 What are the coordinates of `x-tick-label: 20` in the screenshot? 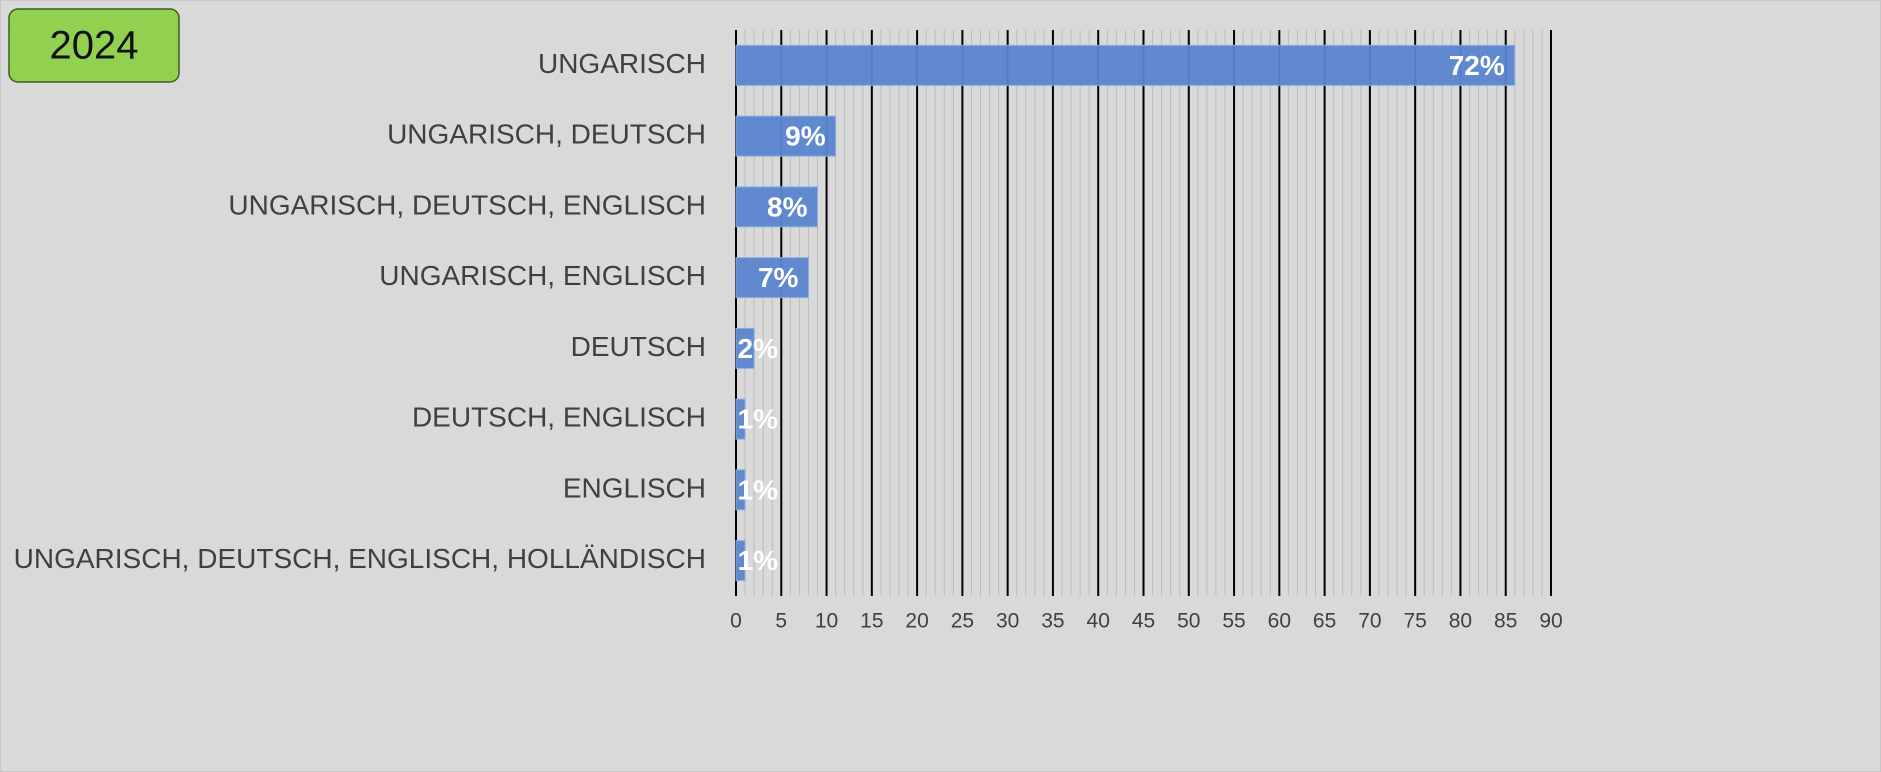 It's located at (916, 621).